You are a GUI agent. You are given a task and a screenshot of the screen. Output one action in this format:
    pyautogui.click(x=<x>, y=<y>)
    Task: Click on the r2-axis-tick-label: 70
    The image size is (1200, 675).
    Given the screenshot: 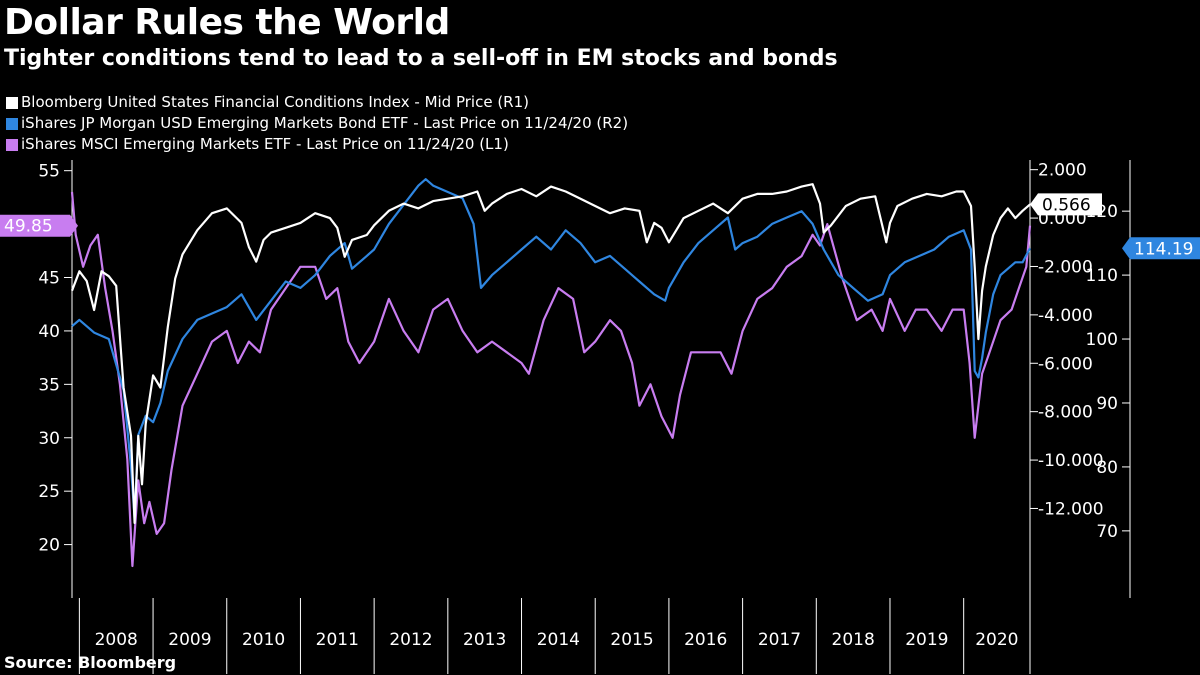 What is the action you would take?
    pyautogui.click(x=1107, y=532)
    